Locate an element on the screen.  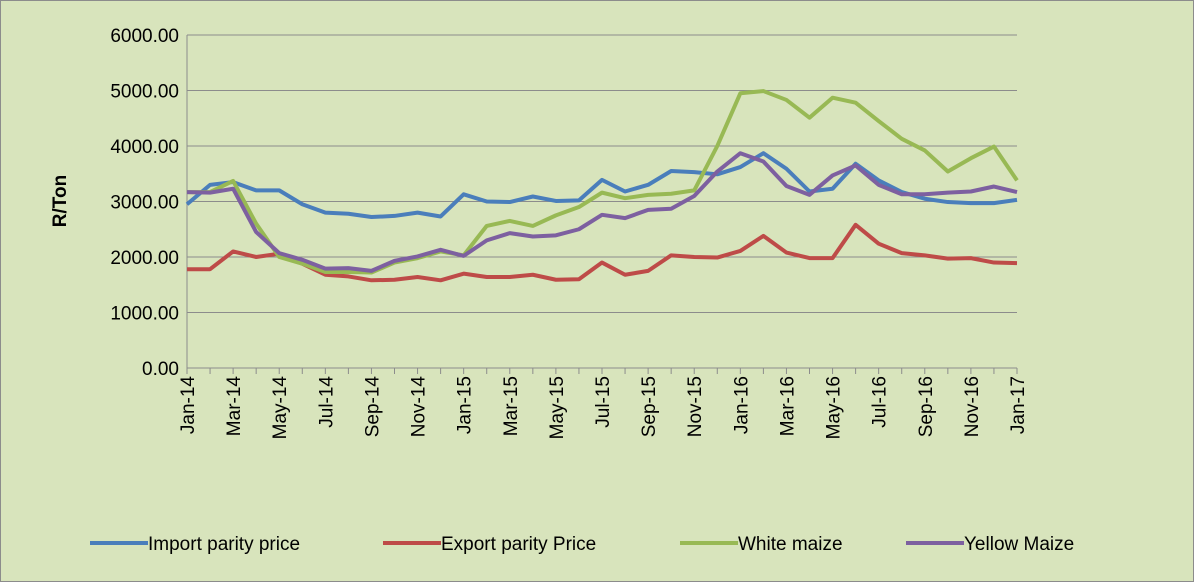
x-tick-label: Mar-15 is located at coordinates (511, 406).